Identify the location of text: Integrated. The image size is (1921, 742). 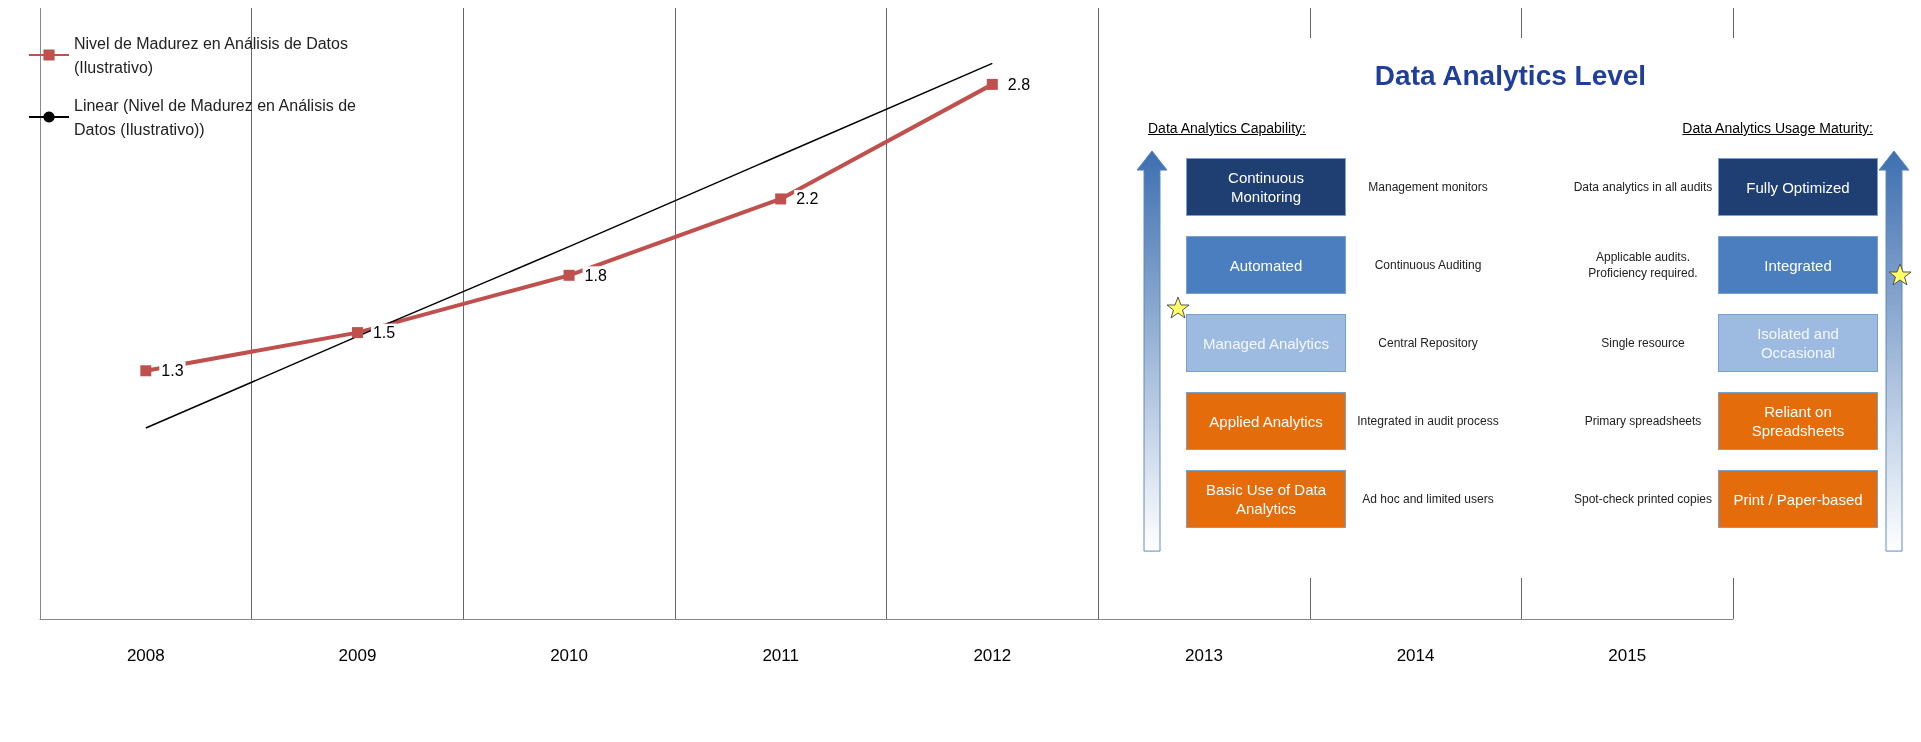
(1798, 265).